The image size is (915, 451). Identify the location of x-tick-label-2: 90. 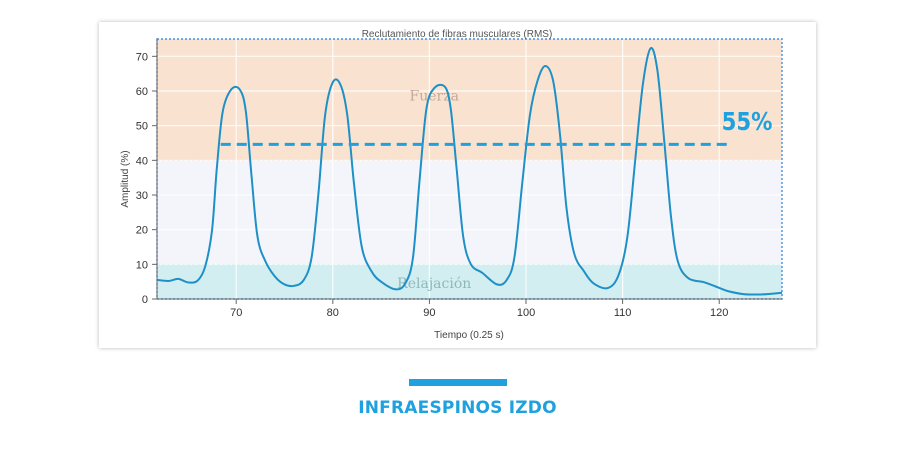
(429, 313).